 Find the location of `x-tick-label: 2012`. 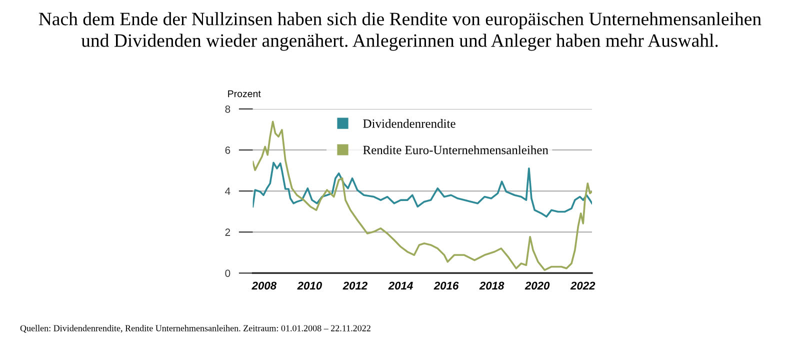

x-tick-label: 2012 is located at coordinates (355, 286).